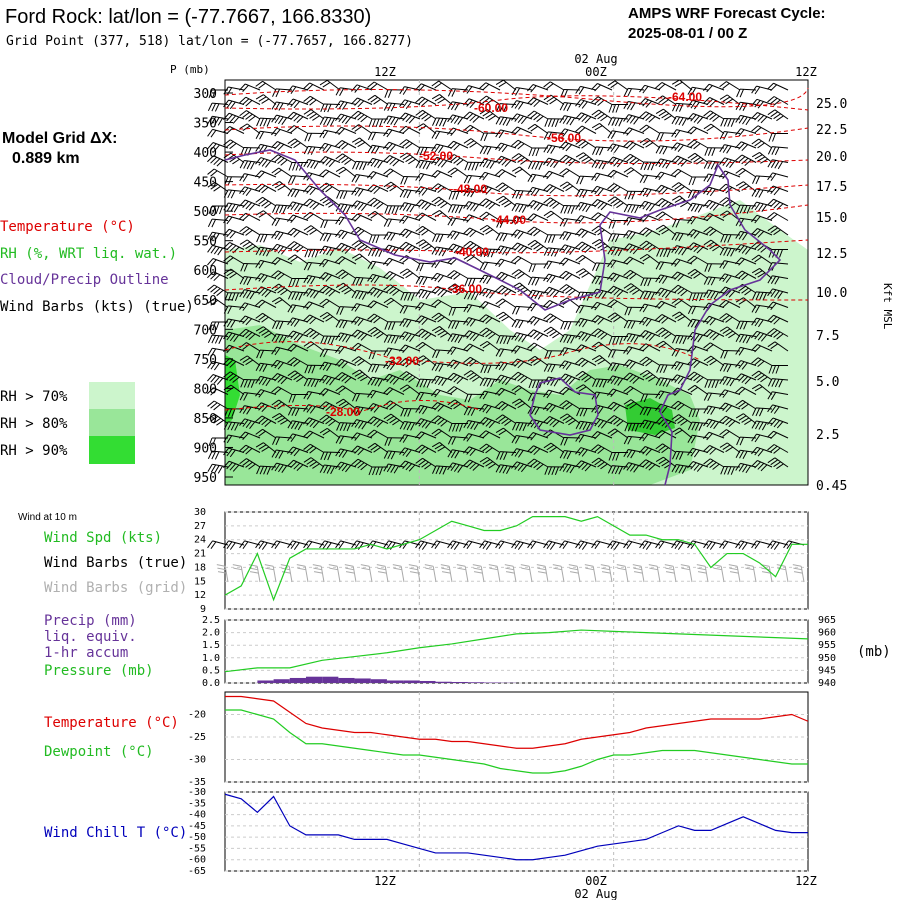  Describe the element at coordinates (86, 653) in the screenshot. I see `precip-label-3: 1-hr accum` at that location.